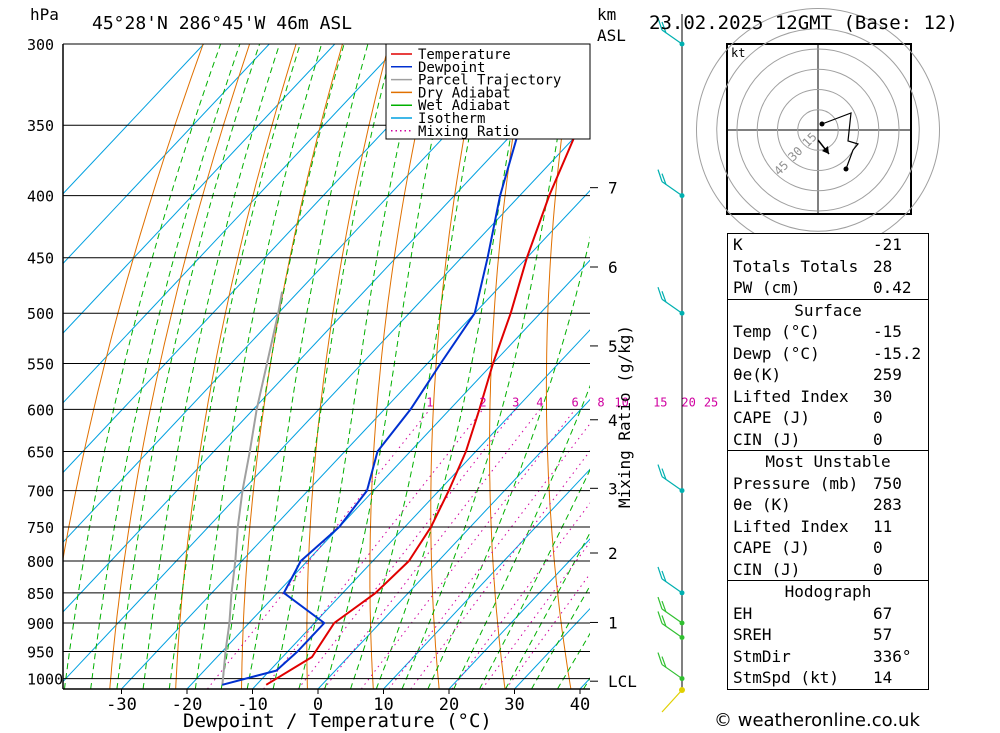 Image resolution: width=1000 pixels, height=733 pixels. I want to click on parcel-trajectory-line, so click(252, 488).